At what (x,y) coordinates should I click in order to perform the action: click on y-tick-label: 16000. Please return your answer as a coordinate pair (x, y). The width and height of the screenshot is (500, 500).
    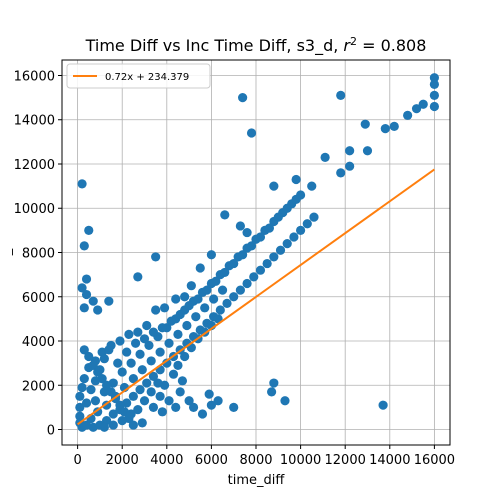
    Looking at the image, I should click on (34, 76).